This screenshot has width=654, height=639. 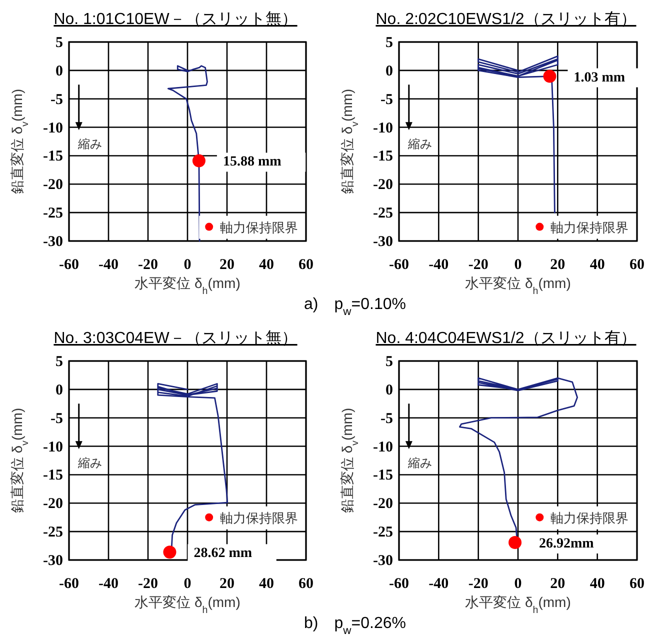 I want to click on annotation: 26.92mm, so click(x=566, y=544).